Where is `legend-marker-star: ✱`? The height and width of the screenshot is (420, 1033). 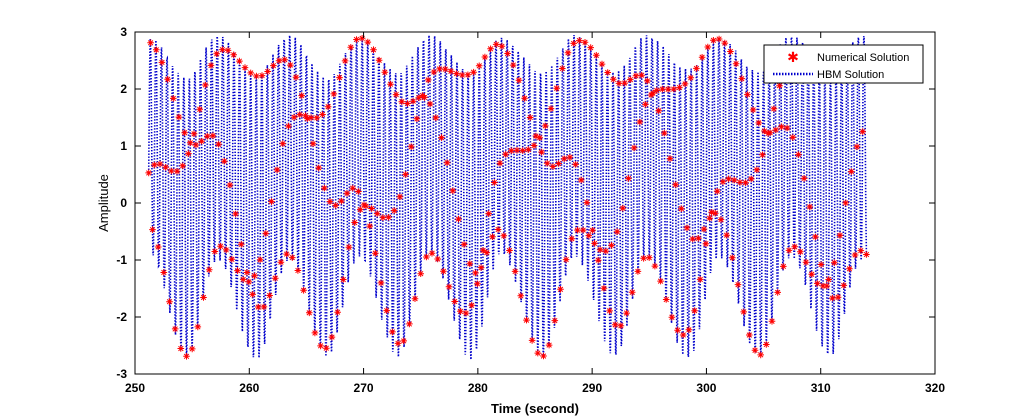 legend-marker-star: ✱ is located at coordinates (793, 58).